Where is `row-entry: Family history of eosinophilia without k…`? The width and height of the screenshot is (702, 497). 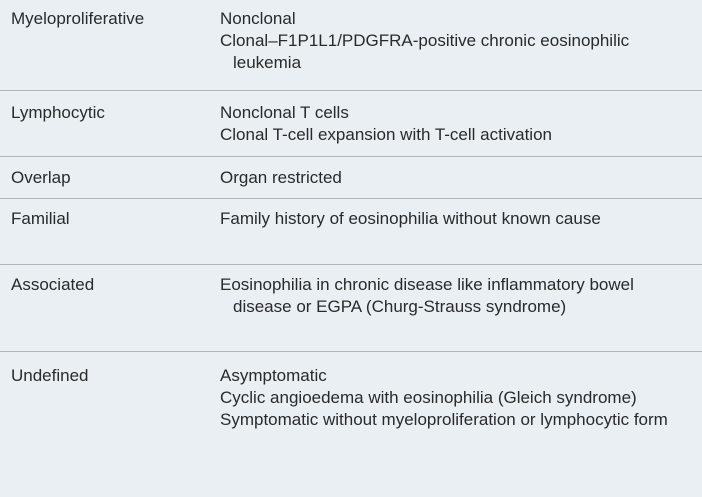
row-entry: Family history of eosinophilia without k… is located at coordinates (410, 218).